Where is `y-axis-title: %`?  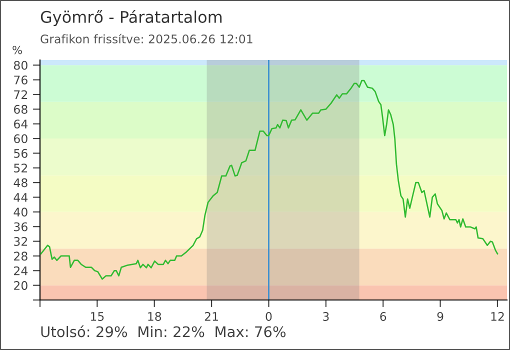
y-axis-title: % is located at coordinates (17, 50).